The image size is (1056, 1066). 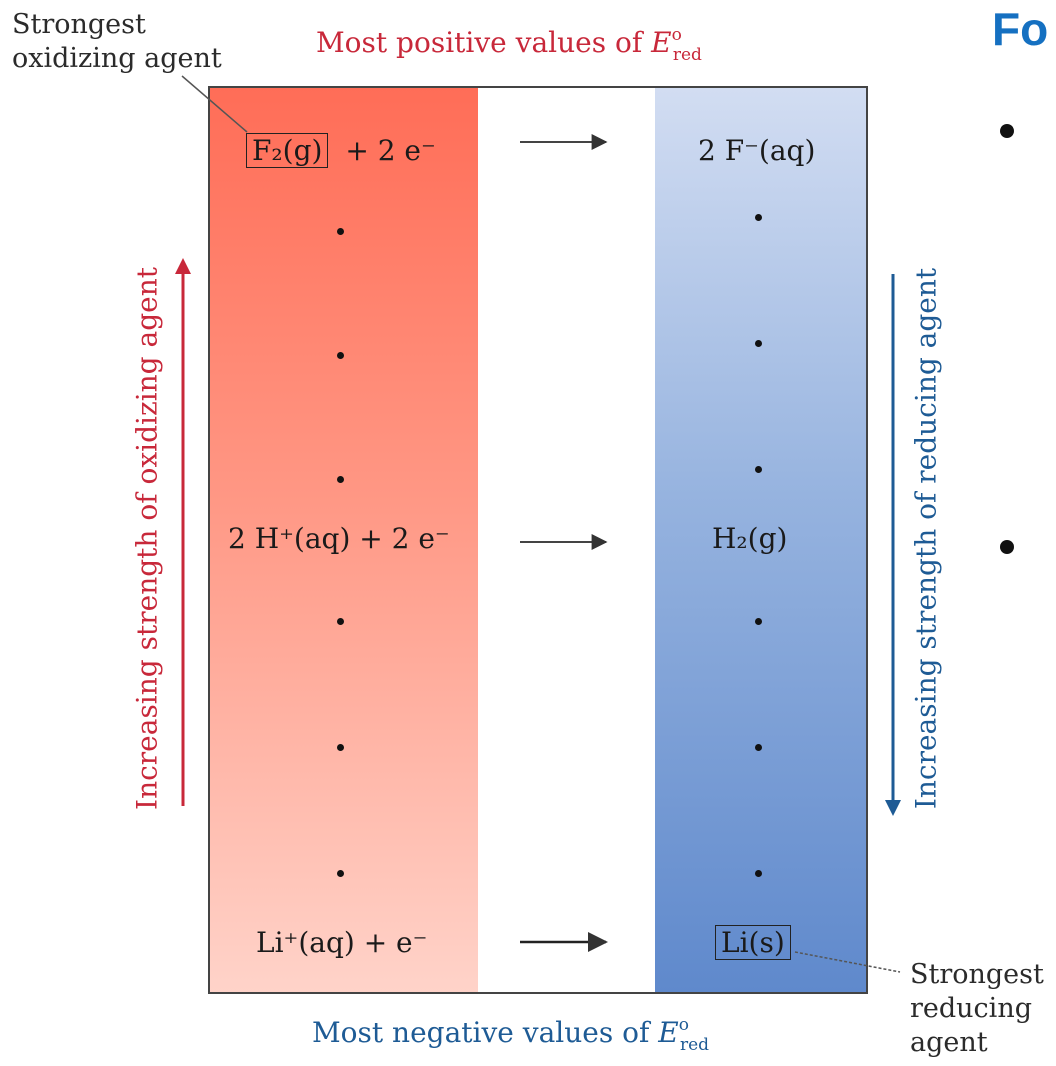 What do you see at coordinates (147, 538) in the screenshot?
I see `oxidizing-strength-label: Increasing strength of oxidizing agent` at bounding box center [147, 538].